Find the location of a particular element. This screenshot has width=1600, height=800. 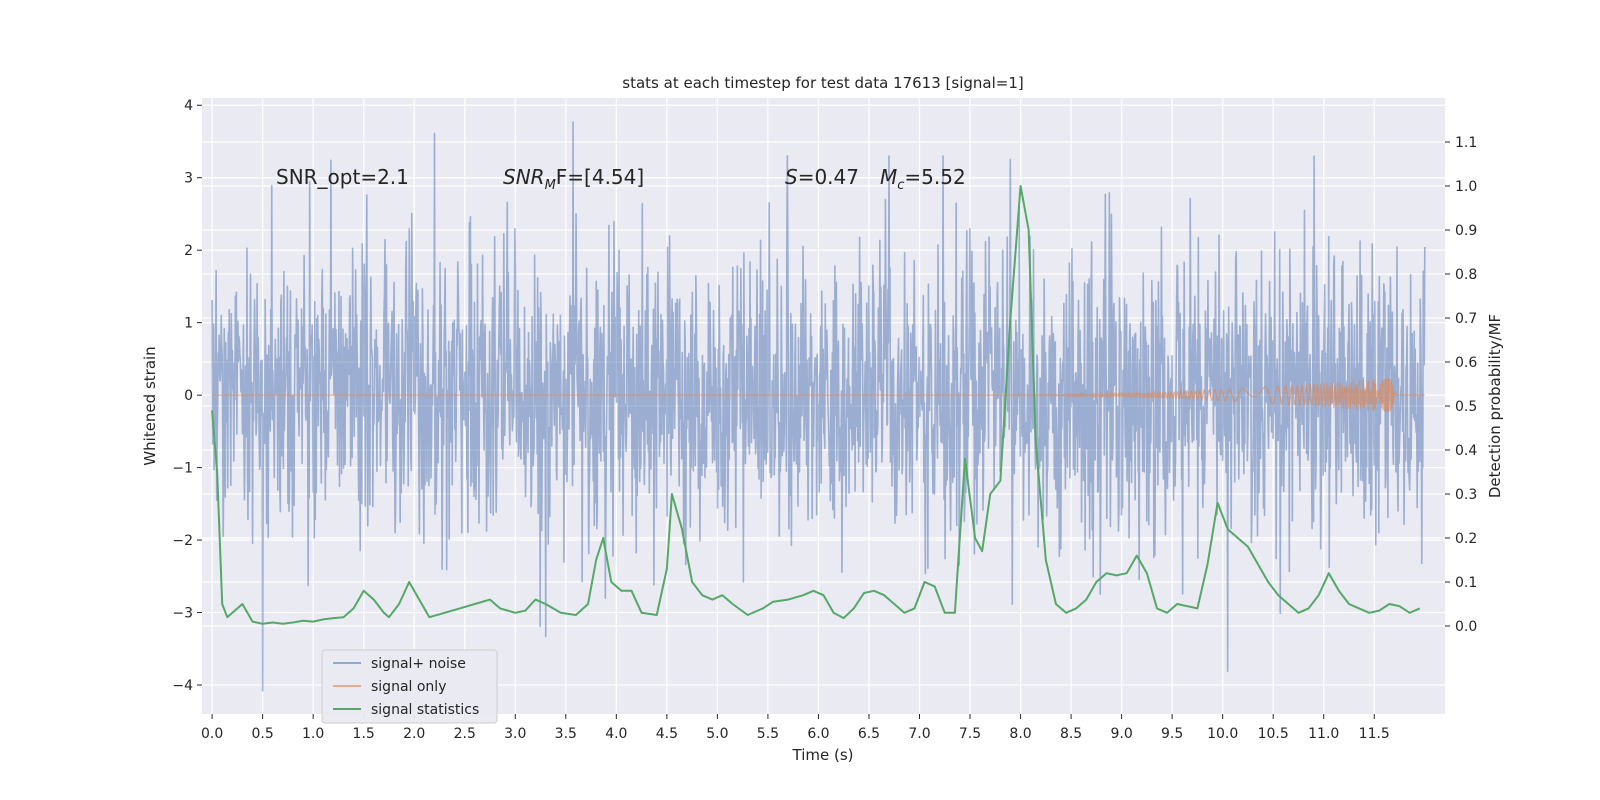

y2-tick-label: 0.0 is located at coordinates (1466, 627).